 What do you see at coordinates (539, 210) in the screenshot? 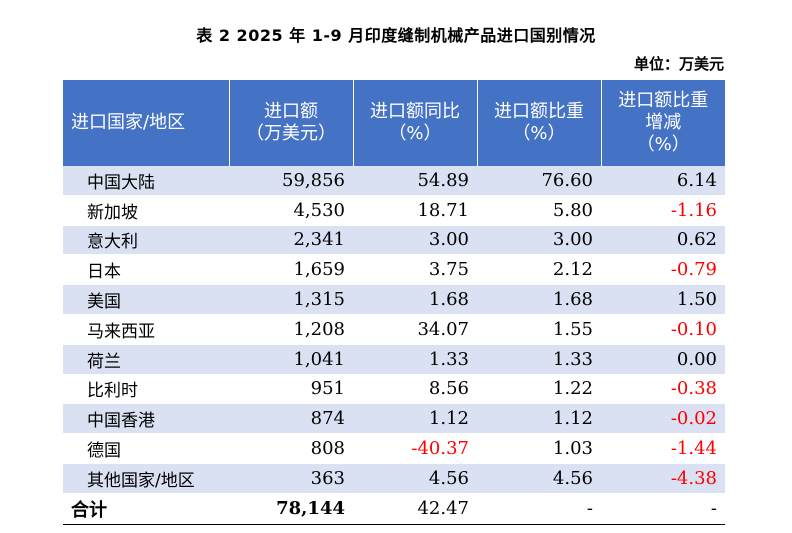
I see `share-cell: 5.80` at bounding box center [539, 210].